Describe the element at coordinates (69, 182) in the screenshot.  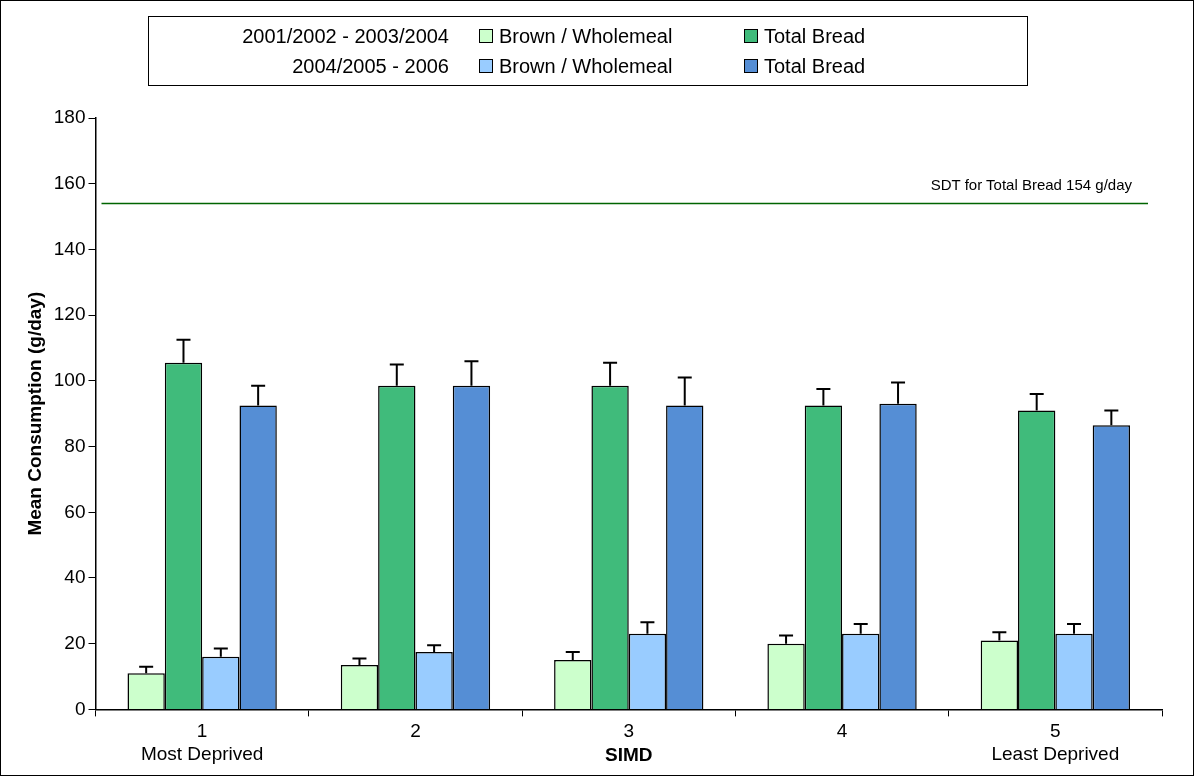
I see `y-tick-label: 160` at that location.